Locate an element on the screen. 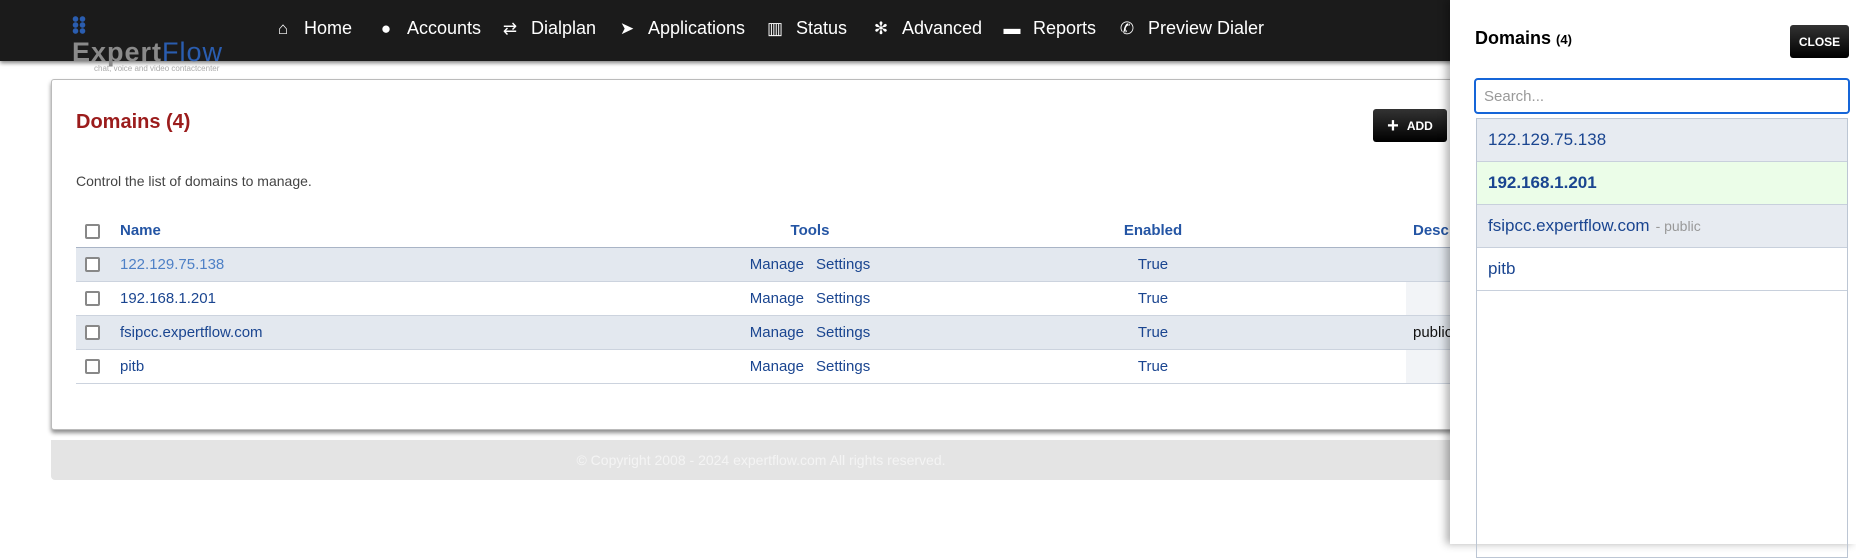 Image resolution: width=1856 pixels, height=558 pixels. nav-label: Home is located at coordinates (328, 28).